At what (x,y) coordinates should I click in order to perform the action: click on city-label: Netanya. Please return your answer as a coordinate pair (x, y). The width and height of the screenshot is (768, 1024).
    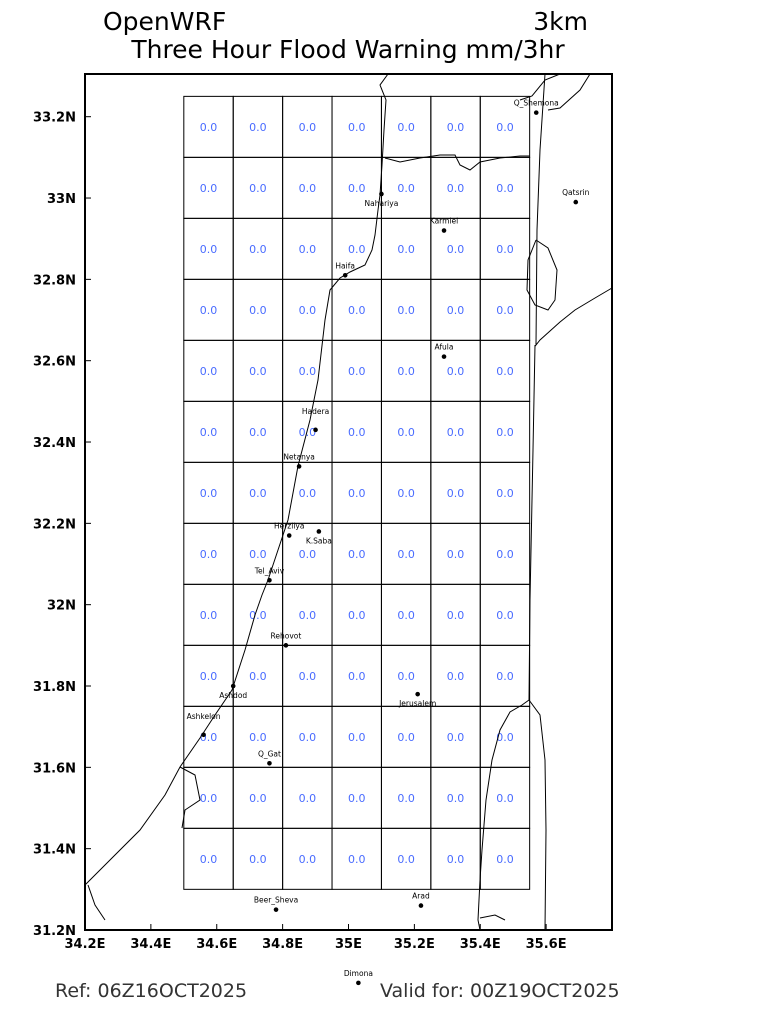
    Looking at the image, I should click on (299, 456).